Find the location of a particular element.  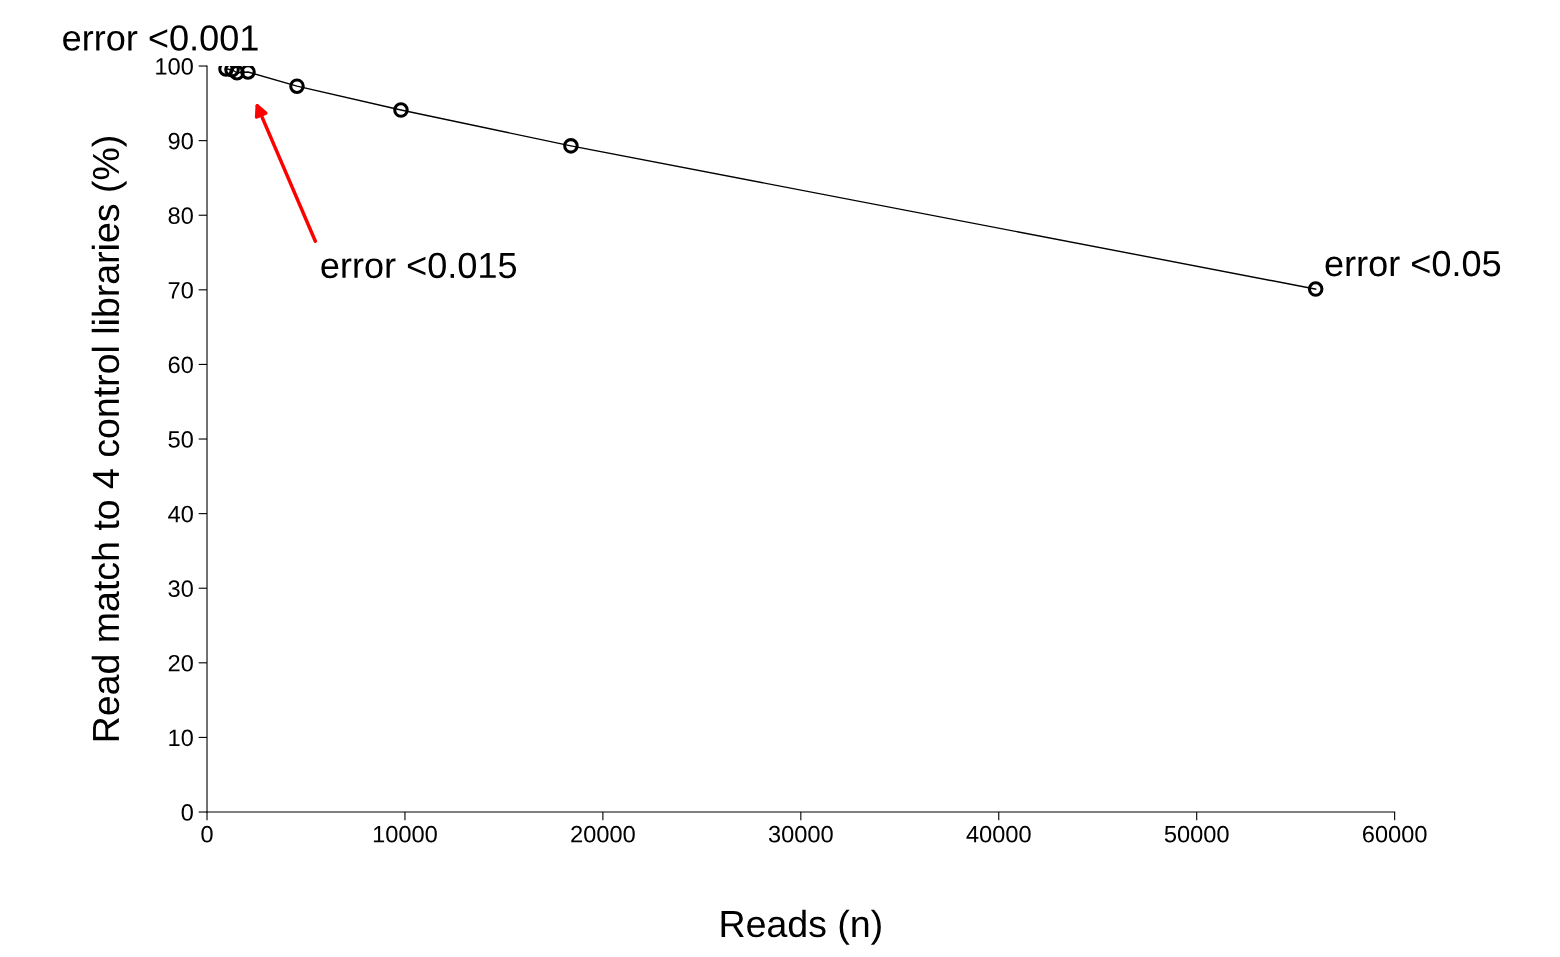

y-tick-label: 60 is located at coordinates (180, 365).